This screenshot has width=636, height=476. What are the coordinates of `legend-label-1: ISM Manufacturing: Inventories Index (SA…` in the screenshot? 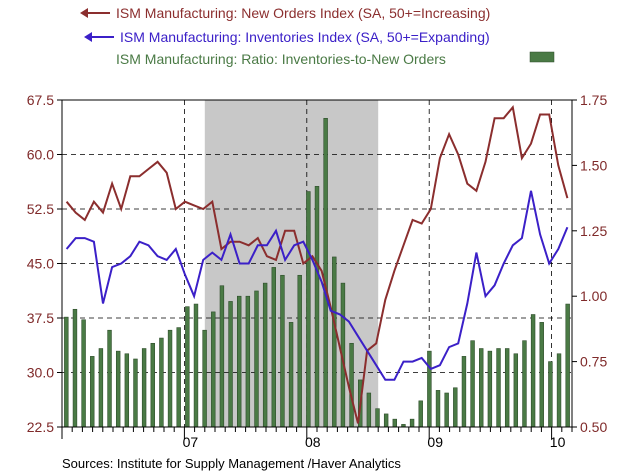 It's located at (305, 37).